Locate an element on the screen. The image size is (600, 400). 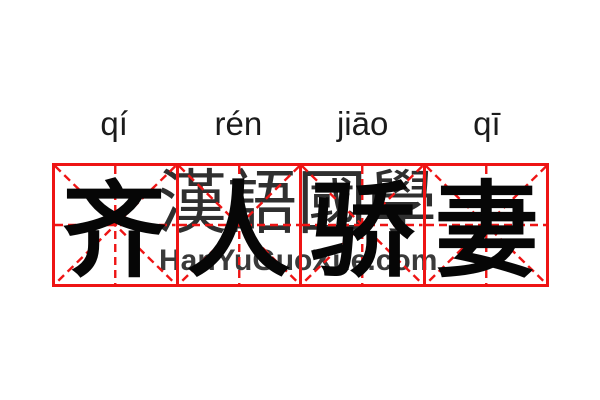
pinyin-label: jiāo is located at coordinates (362, 123).